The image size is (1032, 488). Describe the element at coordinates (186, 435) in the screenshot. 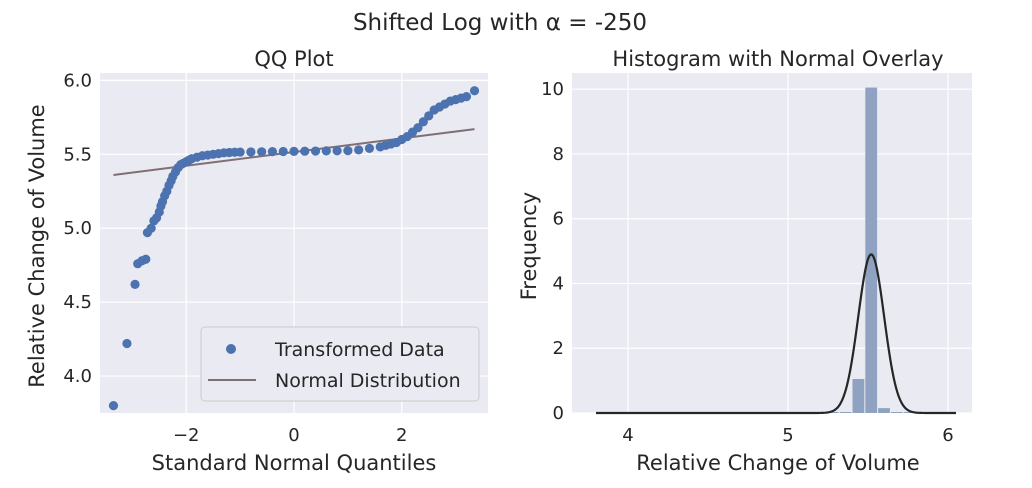

I see `qq-x-tick-label: −2` at that location.